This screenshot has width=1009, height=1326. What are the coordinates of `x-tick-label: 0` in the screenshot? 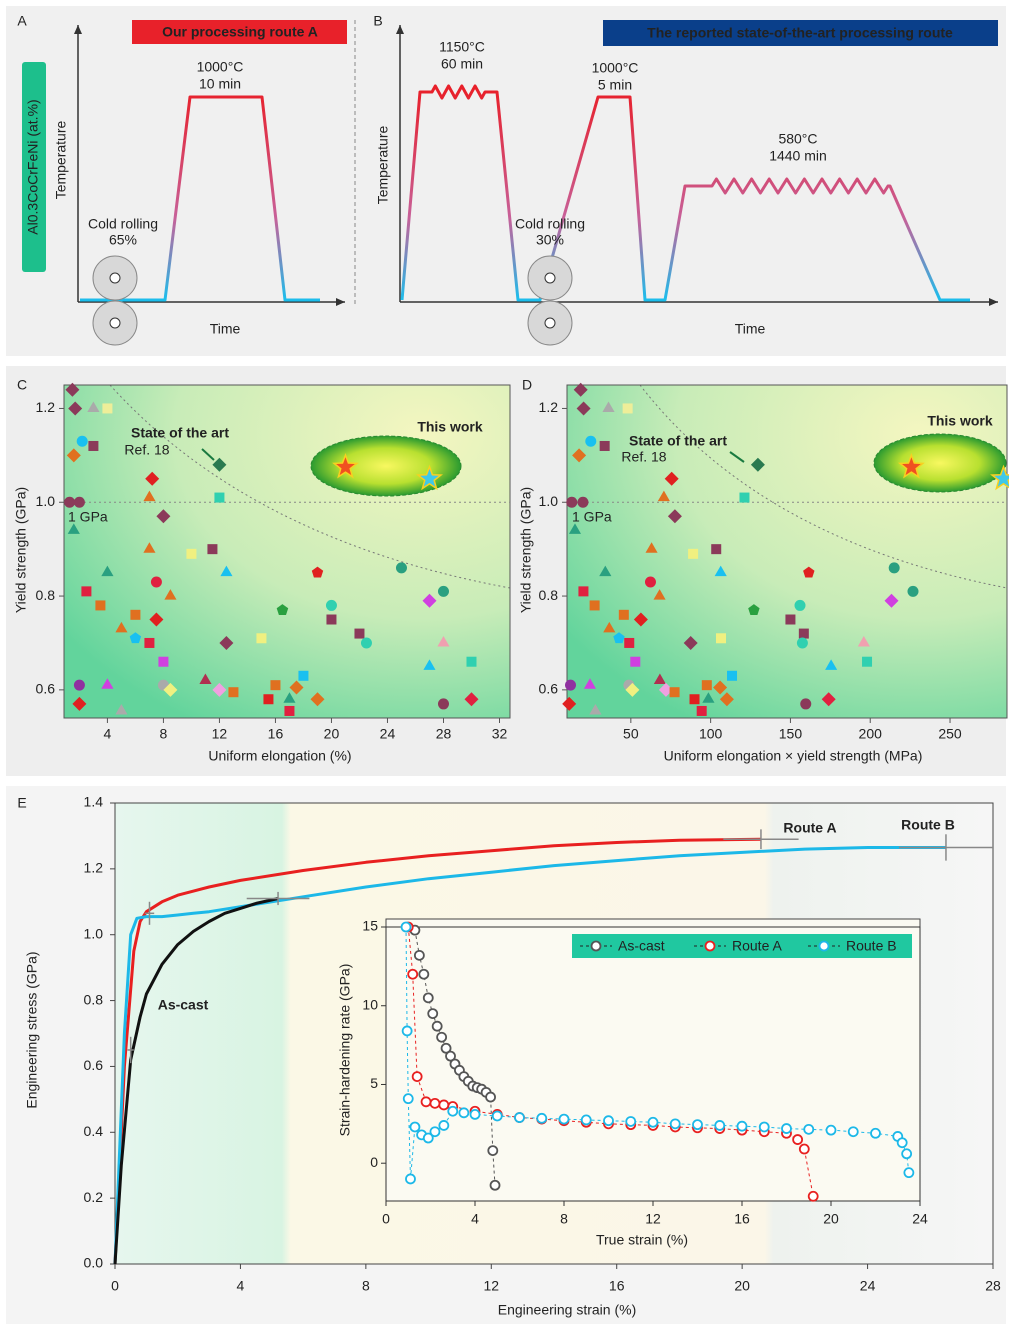 It's located at (115, 1286).